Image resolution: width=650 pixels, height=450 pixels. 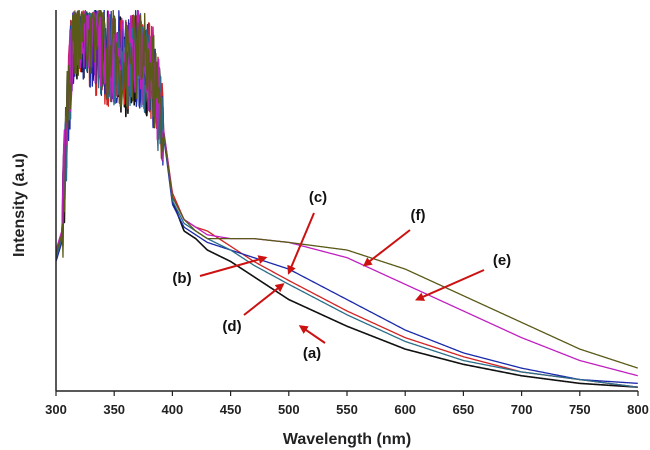 What do you see at coordinates (56, 409) in the screenshot?
I see `x-tick-label: 300` at bounding box center [56, 409].